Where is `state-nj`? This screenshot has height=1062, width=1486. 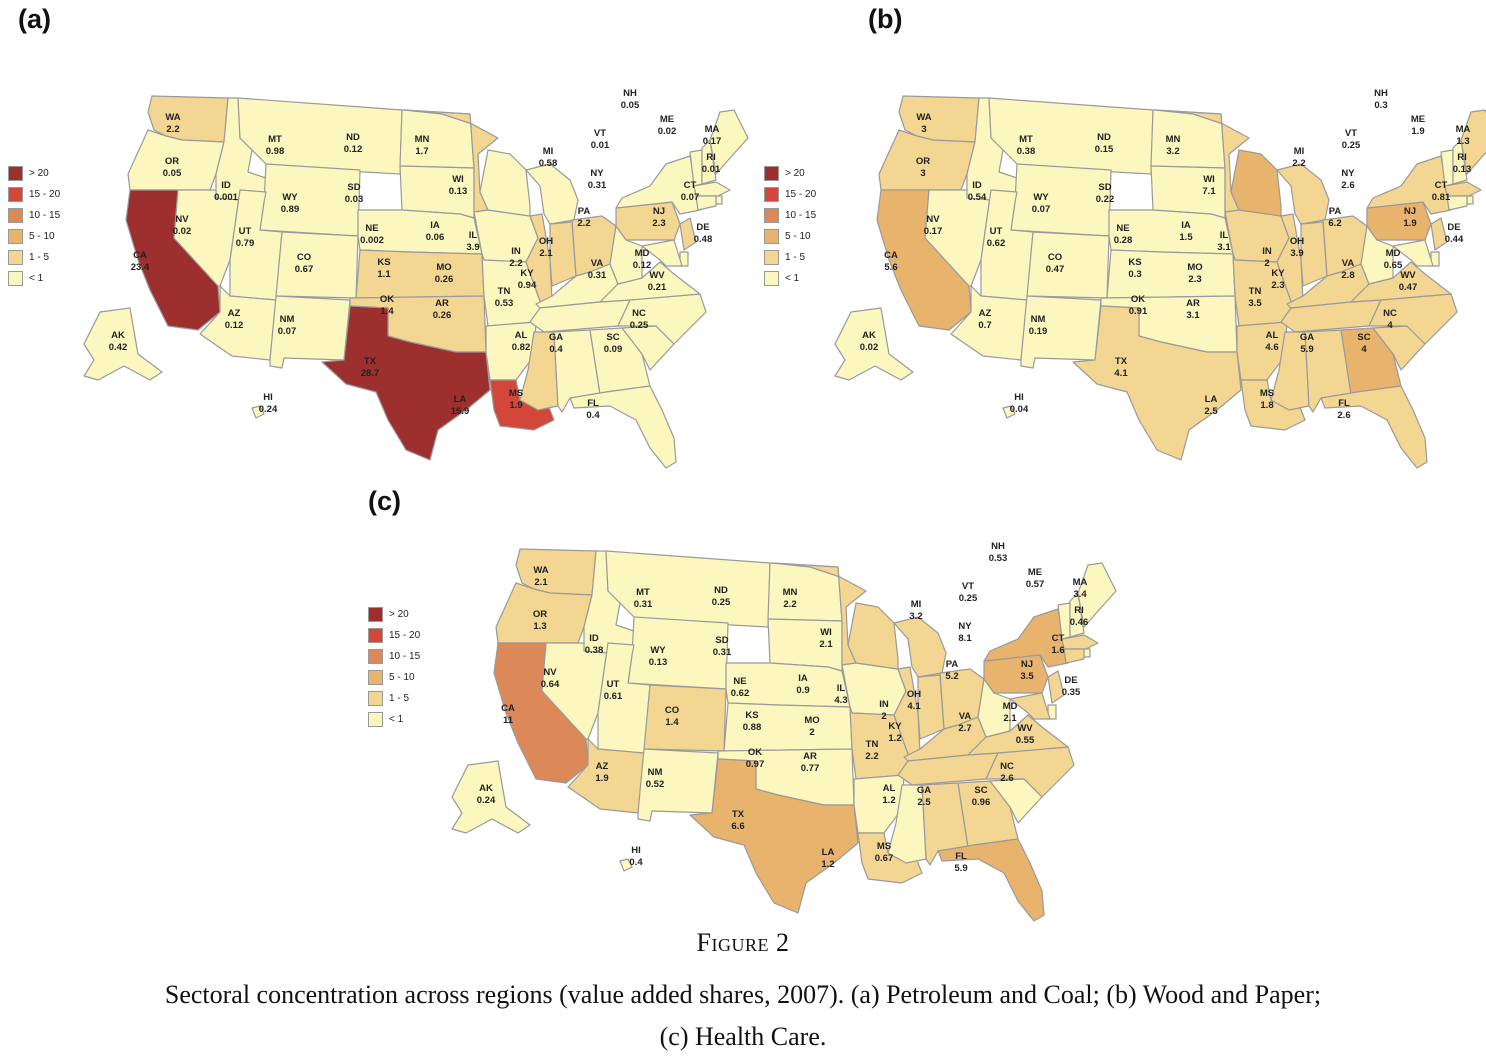
state-nj is located at coordinates (688, 234).